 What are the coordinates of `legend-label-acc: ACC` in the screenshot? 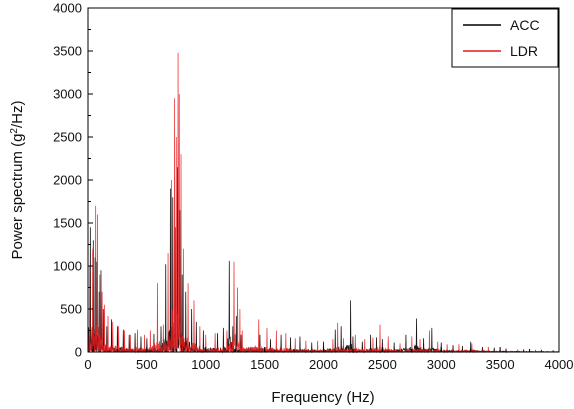 It's located at (525, 25).